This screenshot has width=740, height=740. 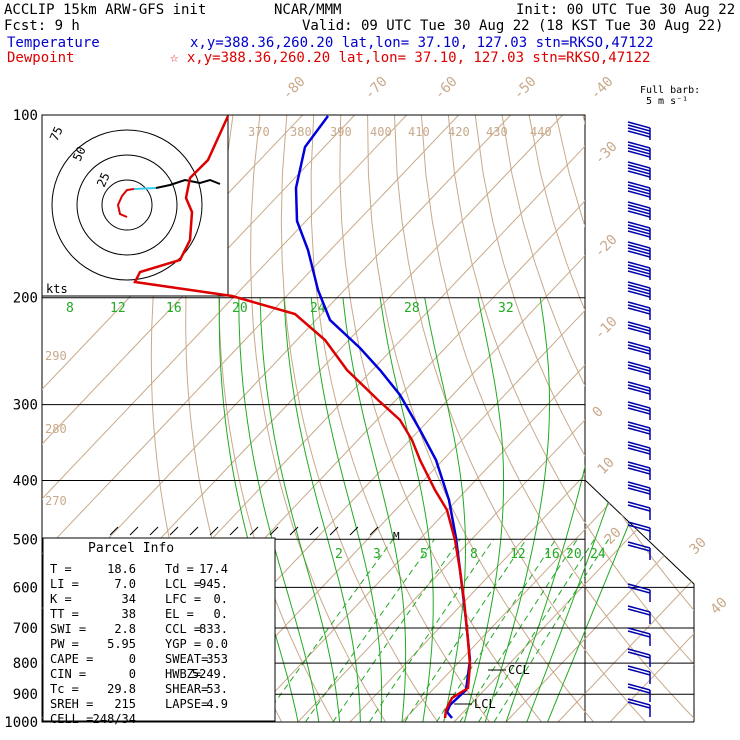 I want to click on theta-label: 290, so click(x=56, y=356).